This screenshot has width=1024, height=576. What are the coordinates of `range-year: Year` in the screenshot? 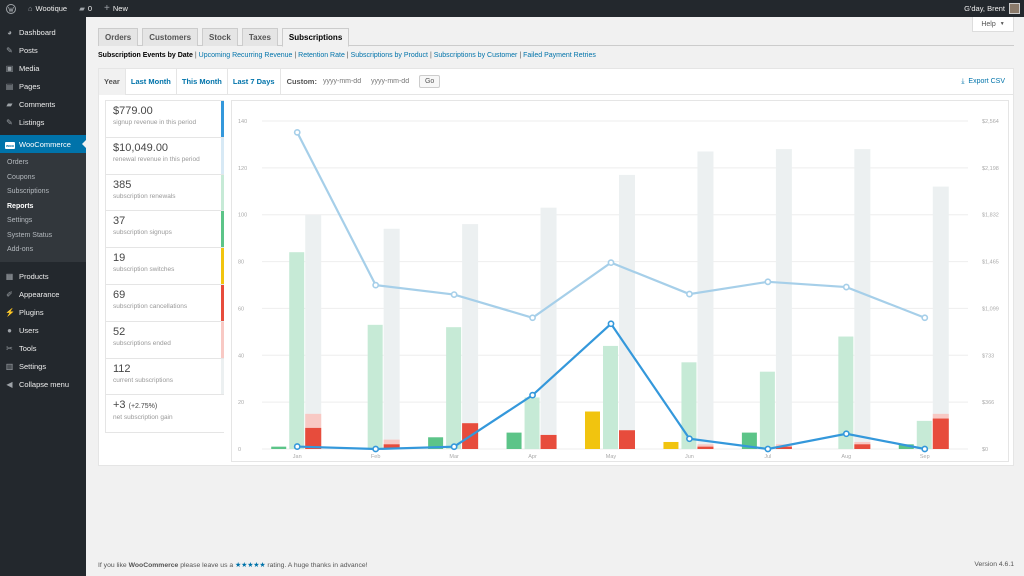 It's located at (112, 81).